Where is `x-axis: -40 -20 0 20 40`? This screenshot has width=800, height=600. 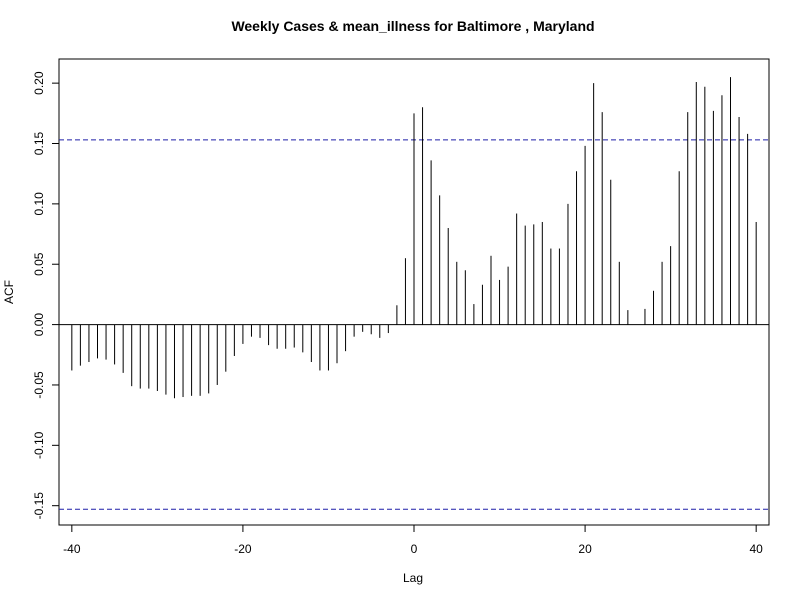
x-axis: -40 -20 0 20 40 is located at coordinates (413, 540).